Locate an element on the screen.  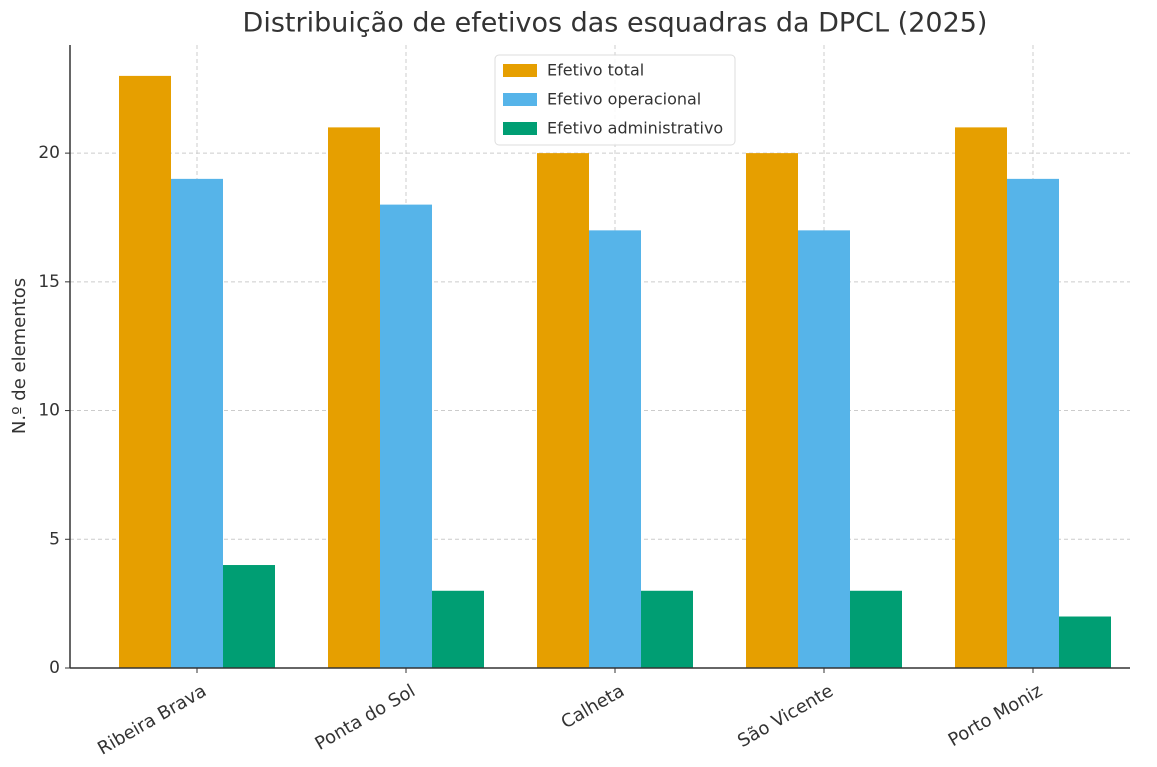
x-tick-label: Porto Moniz is located at coordinates (995, 715).